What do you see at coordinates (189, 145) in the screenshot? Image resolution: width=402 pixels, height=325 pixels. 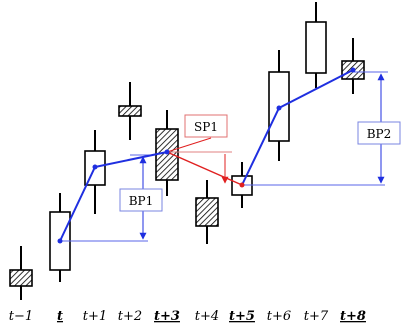 I see `sp1-leader` at bounding box center [189, 145].